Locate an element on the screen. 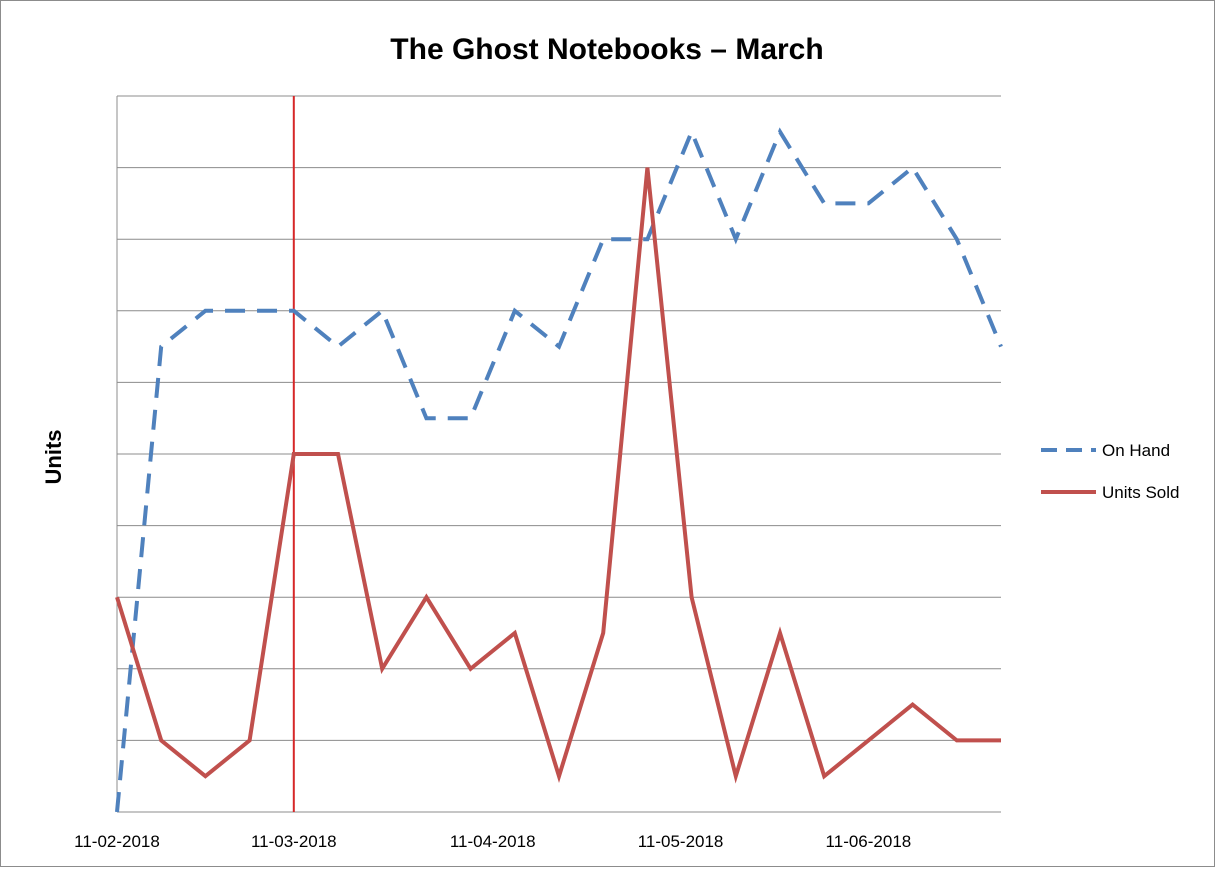 This screenshot has width=1215, height=871. x-tick-label: 11-06-2018 is located at coordinates (869, 841).